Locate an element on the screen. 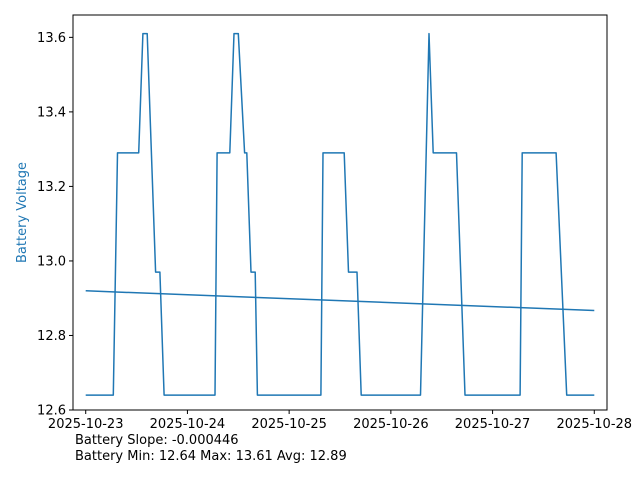 The width and height of the screenshot is (640, 480). x-tick-label: 2025-10-24 is located at coordinates (188, 424).